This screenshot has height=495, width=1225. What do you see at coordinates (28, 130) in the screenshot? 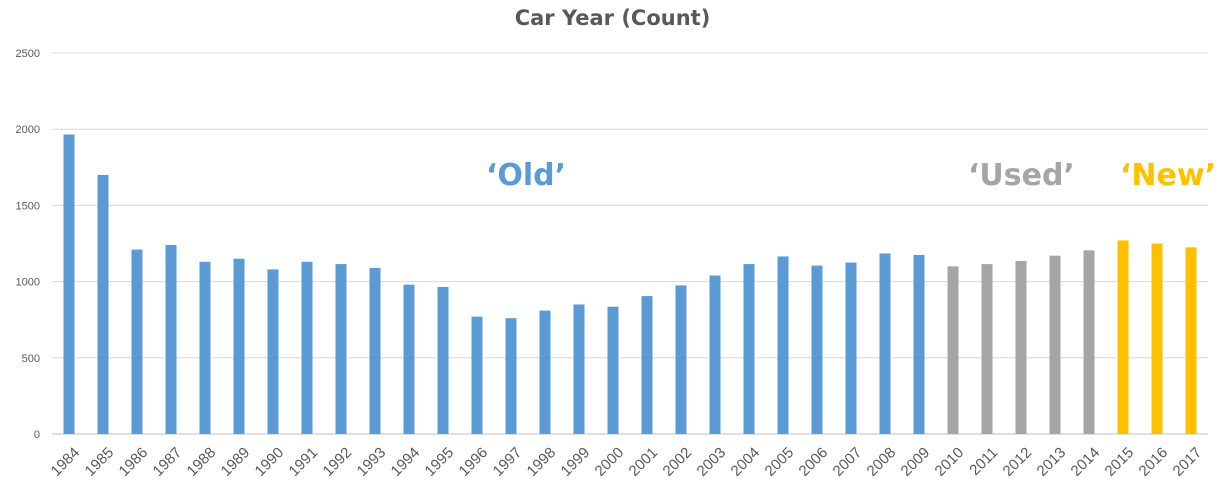
I see `y-tick-label: 2000` at bounding box center [28, 130].